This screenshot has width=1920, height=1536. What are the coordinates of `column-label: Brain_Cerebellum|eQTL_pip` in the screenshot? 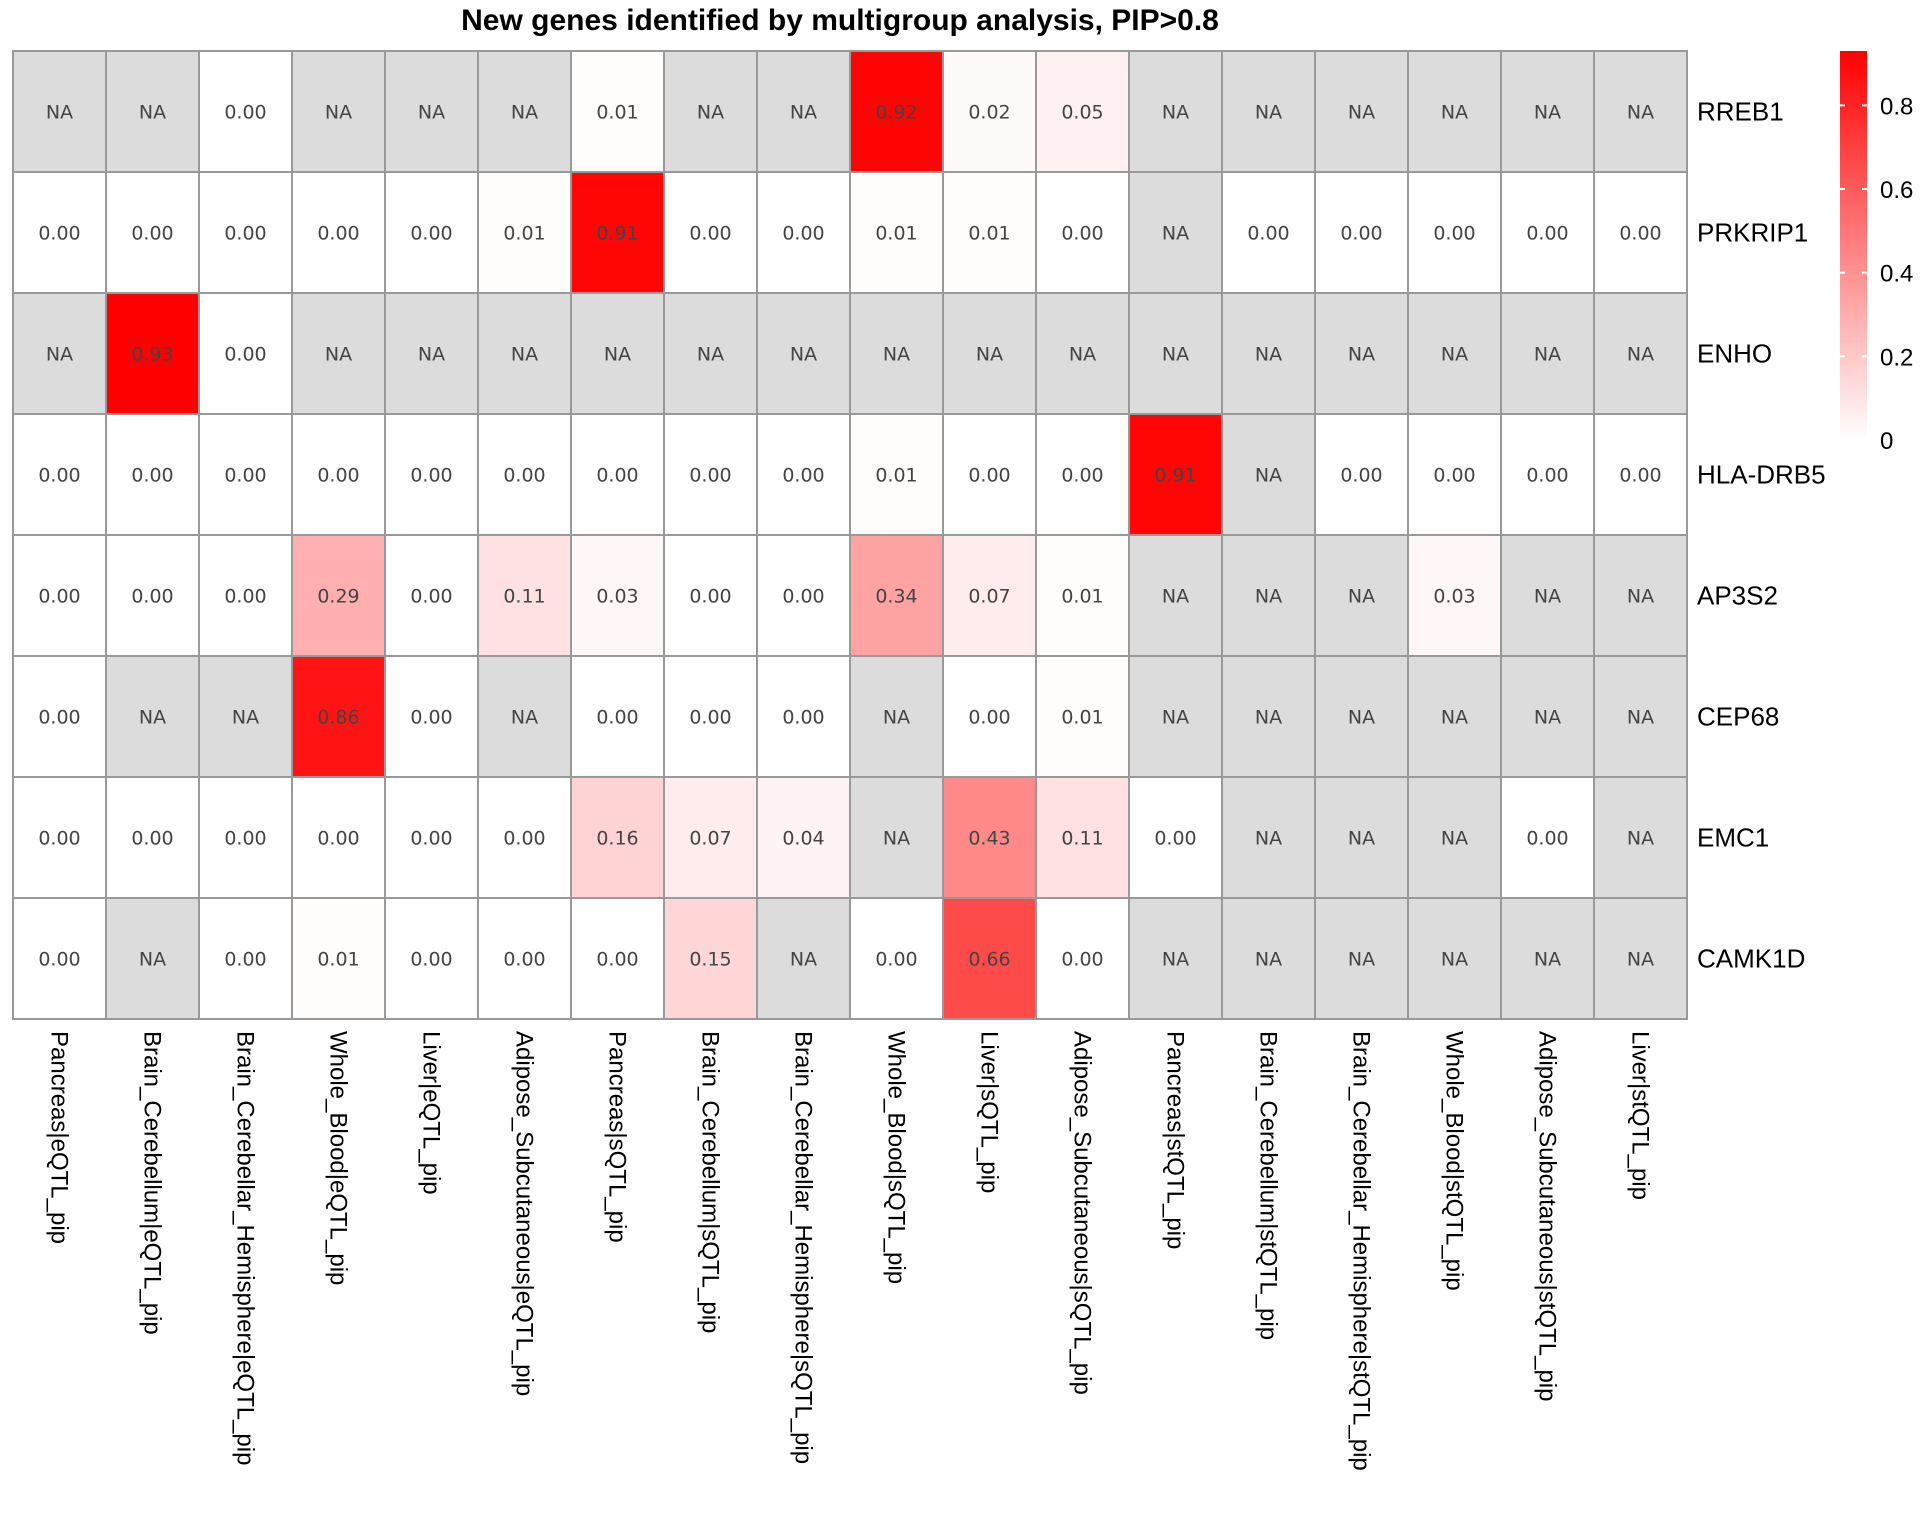 It's located at (152, 1183).